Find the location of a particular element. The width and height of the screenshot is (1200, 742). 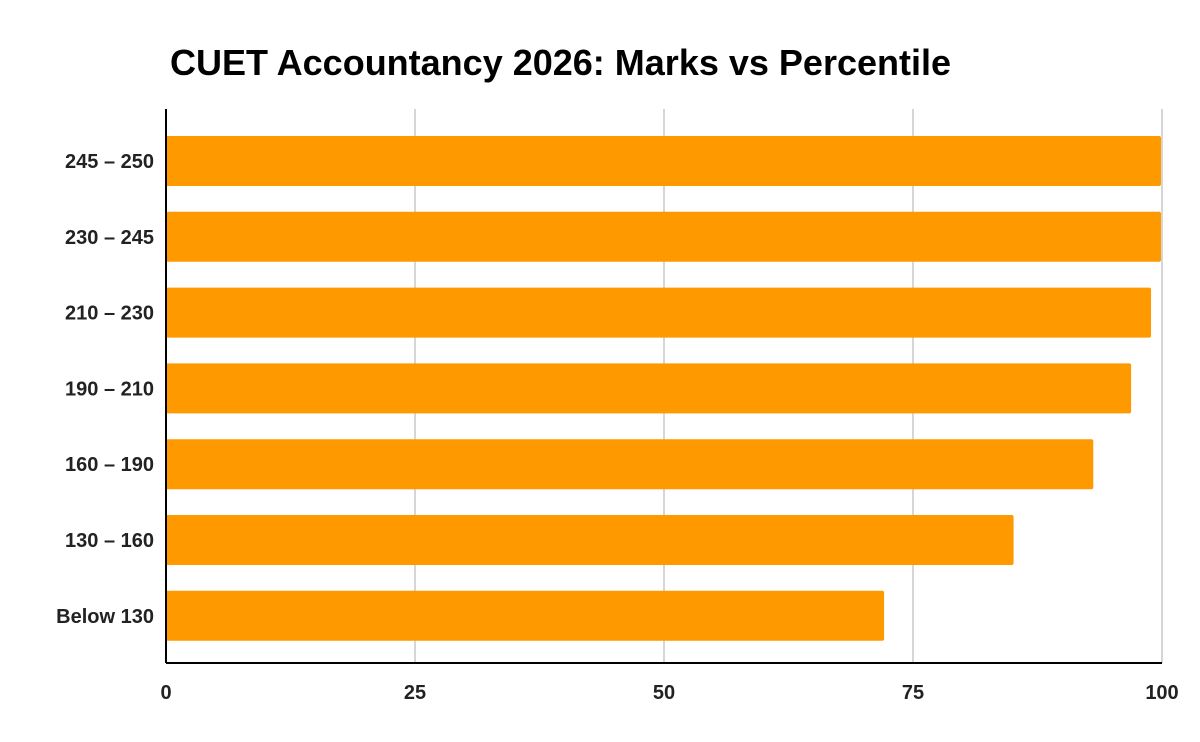

x-tick-label-25: 25 is located at coordinates (415, 693).